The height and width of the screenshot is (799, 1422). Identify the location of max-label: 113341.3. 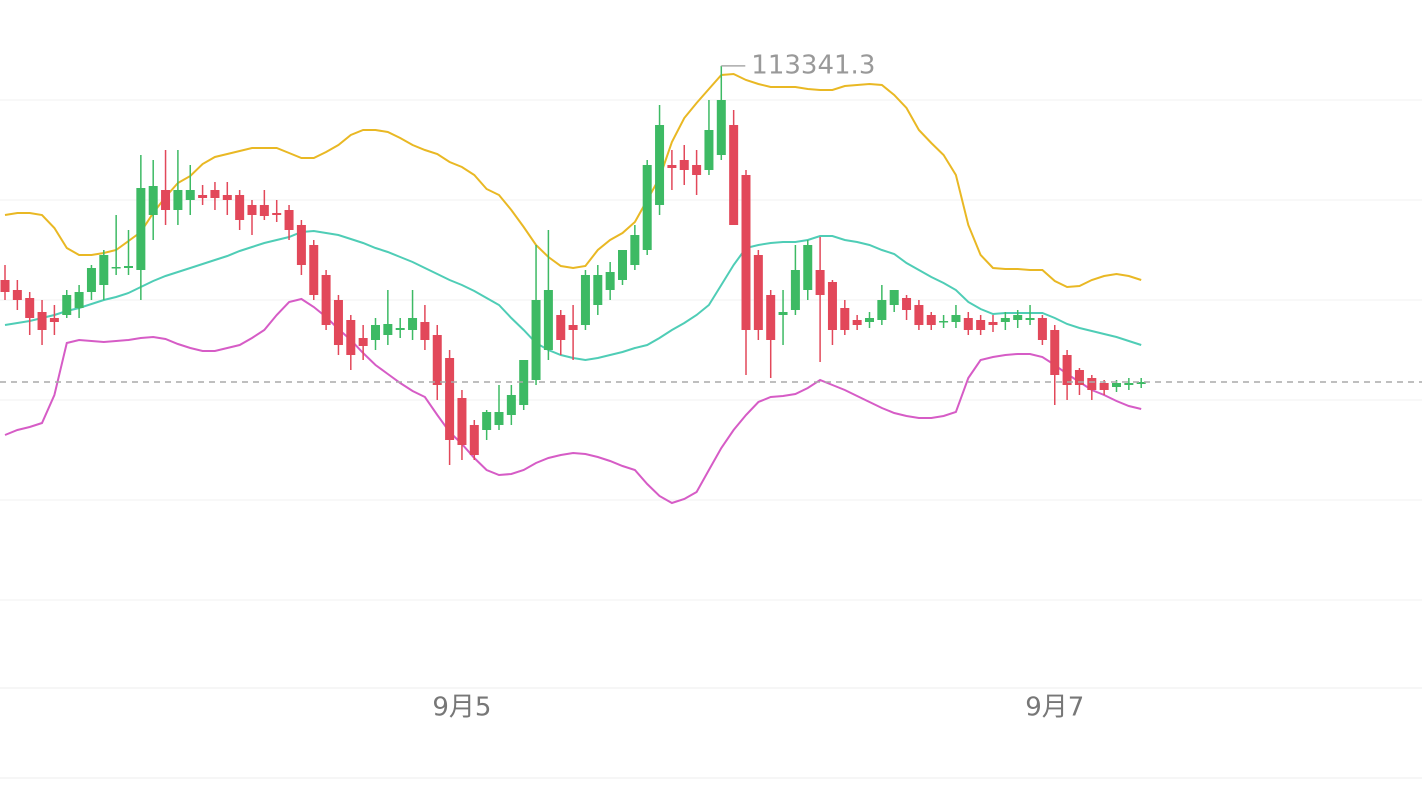
(813, 65).